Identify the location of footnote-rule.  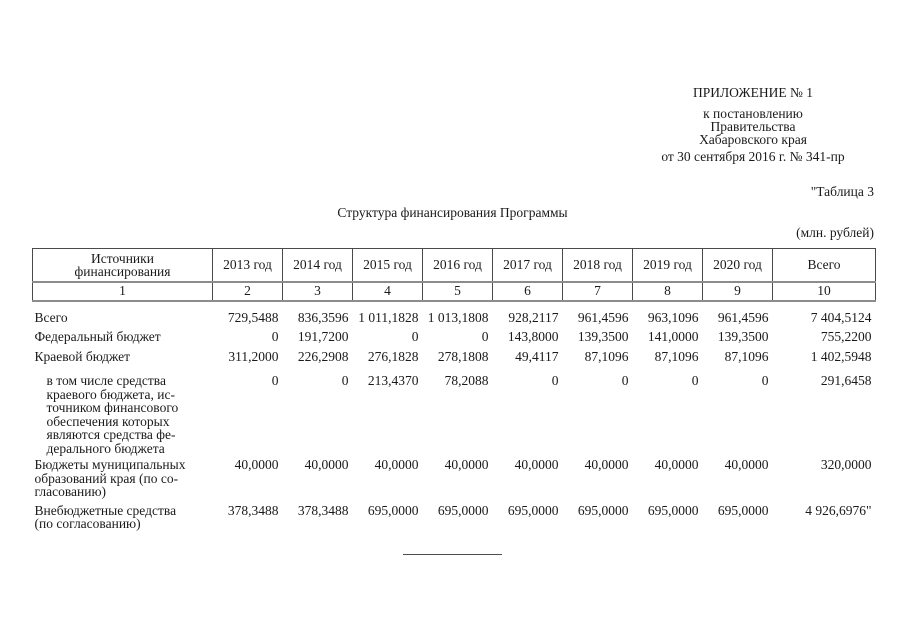
(452, 554).